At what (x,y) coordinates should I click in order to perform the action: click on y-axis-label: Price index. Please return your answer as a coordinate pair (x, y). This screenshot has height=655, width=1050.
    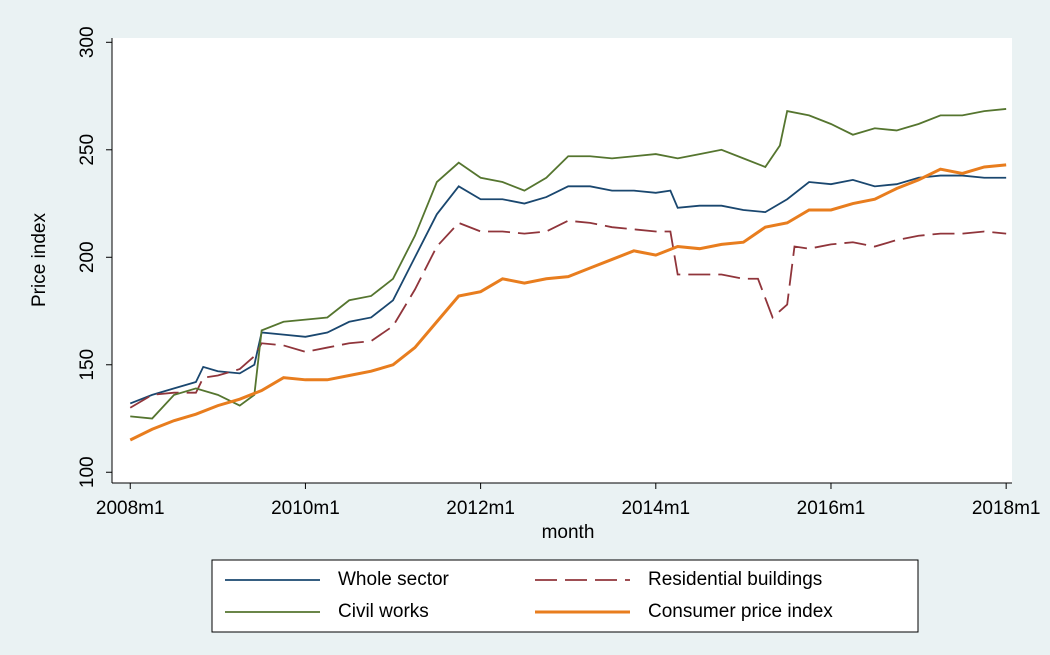
    Looking at the image, I should click on (39, 260).